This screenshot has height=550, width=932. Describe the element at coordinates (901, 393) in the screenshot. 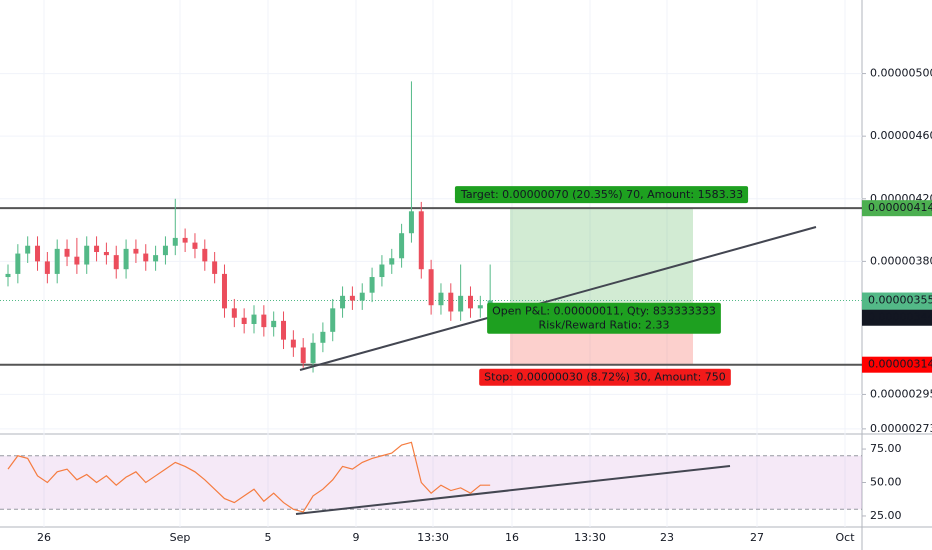

I see `y-tick-label: 0.00000295` at that location.